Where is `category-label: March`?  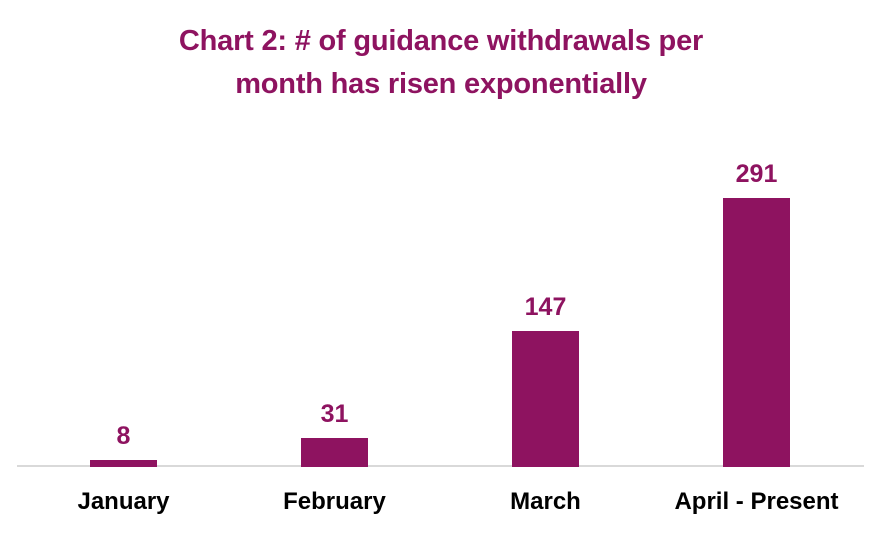
category-label: March is located at coordinates (545, 501).